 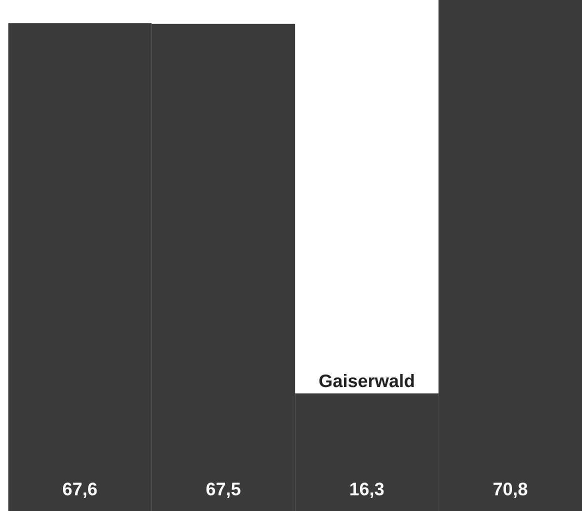 I want to click on x-tick-label: Gaiserwald, so click(x=366, y=381).